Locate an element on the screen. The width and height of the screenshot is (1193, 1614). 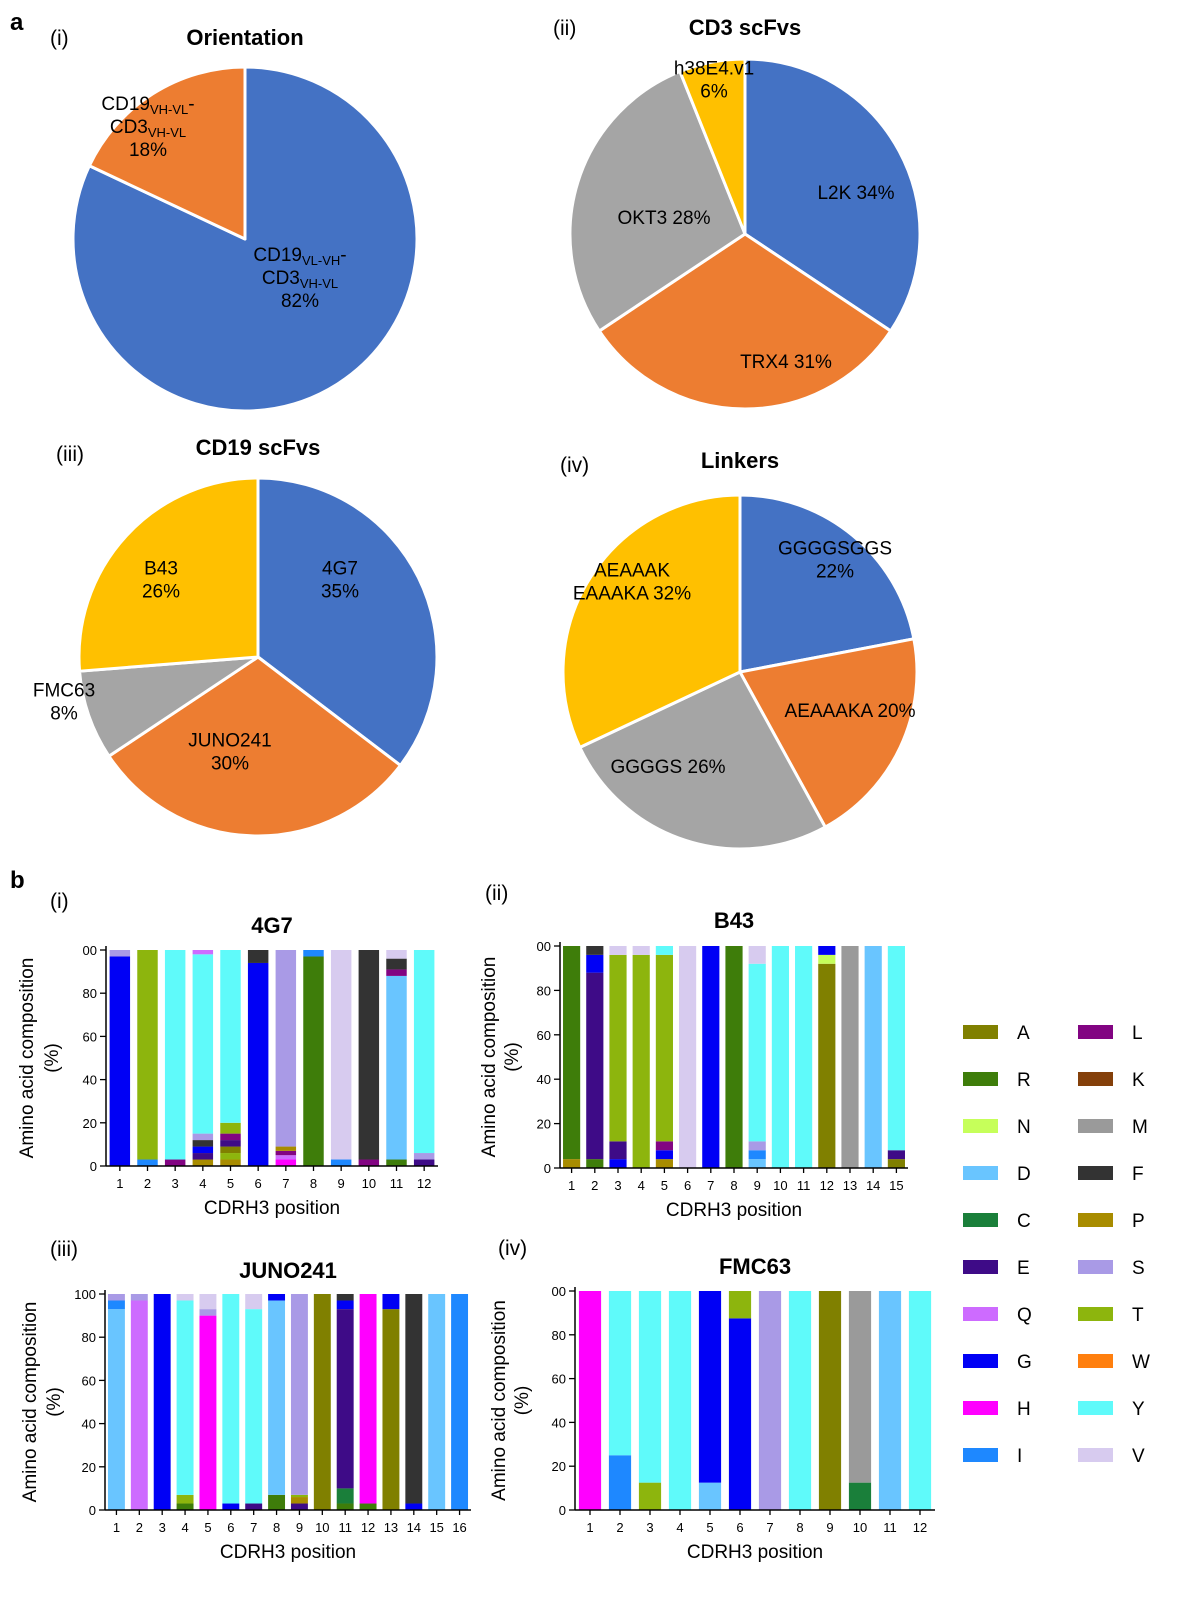
slice-label-part: 6% is located at coordinates (714, 92).